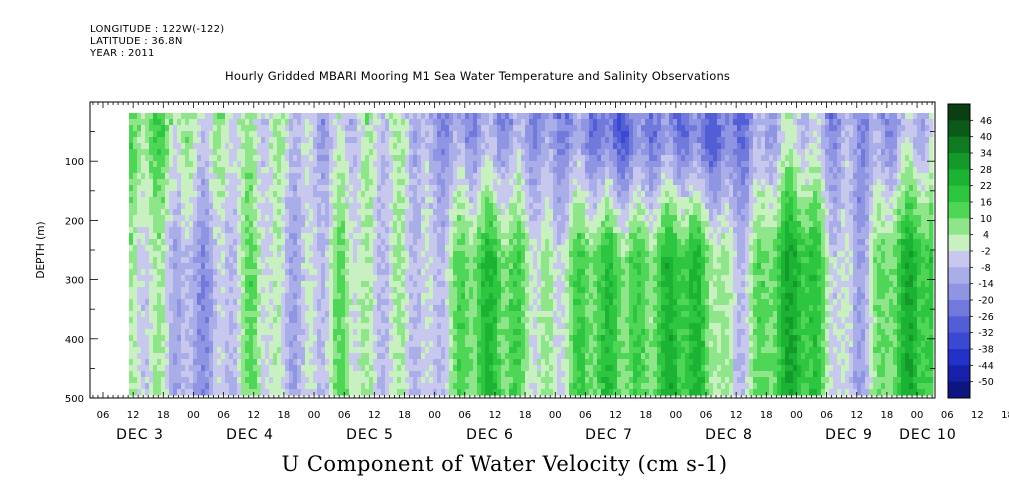 The height and width of the screenshot is (504, 1009). I want to click on x-day-label: DEC 5, so click(370, 435).